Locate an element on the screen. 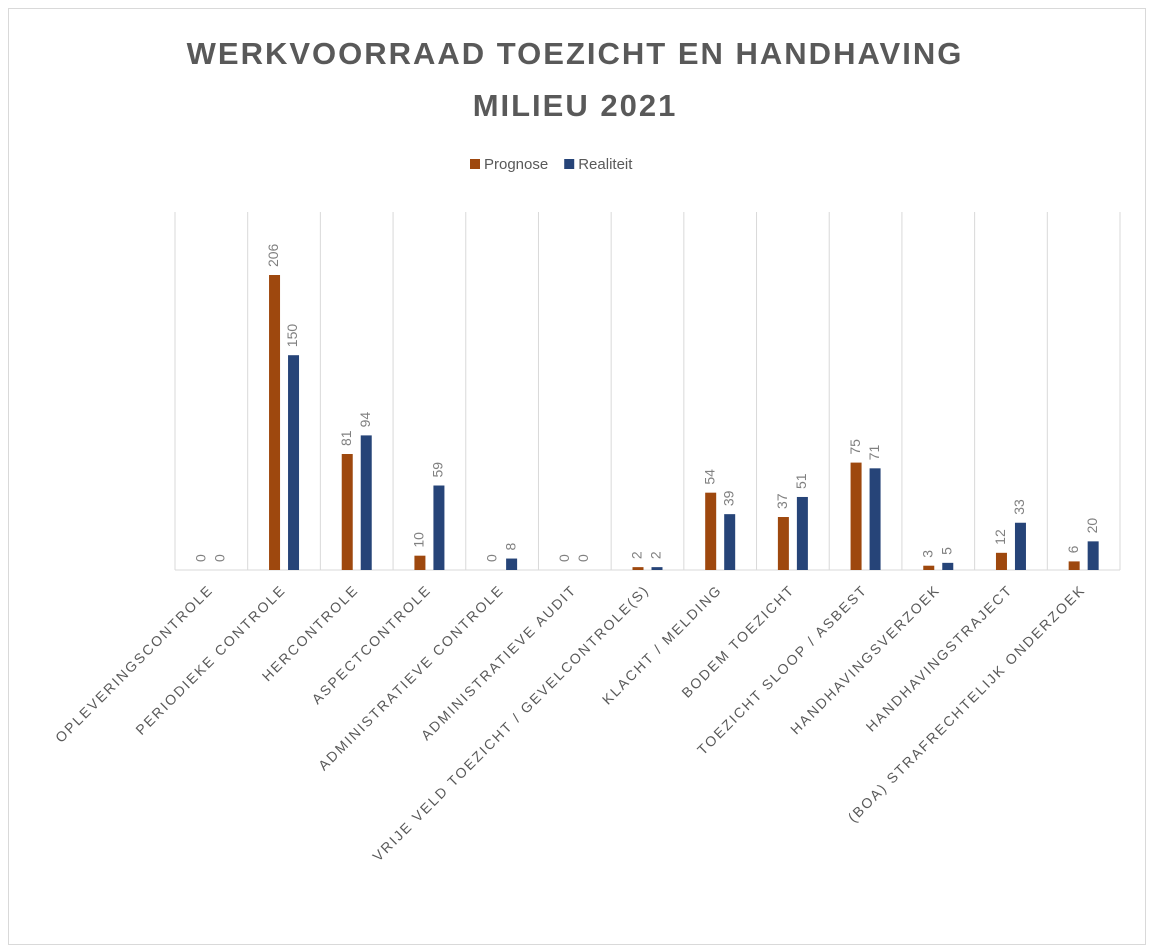 The width and height of the screenshot is (1150, 947). x-tick-label: ADMINISTRATIEVE AUDIT is located at coordinates (499, 662).